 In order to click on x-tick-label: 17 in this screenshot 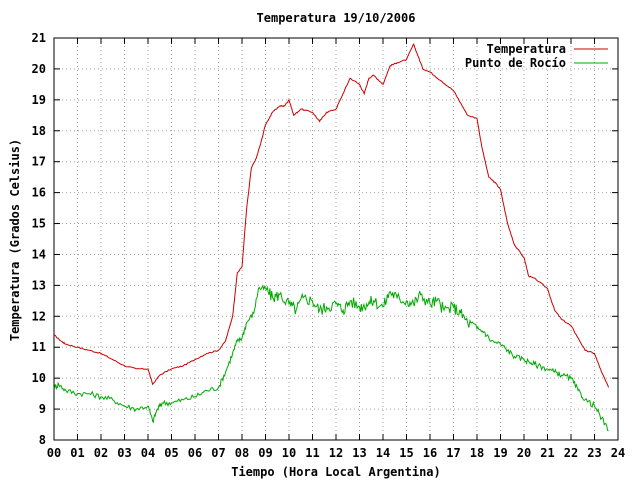, I will do `click(453, 453)`.